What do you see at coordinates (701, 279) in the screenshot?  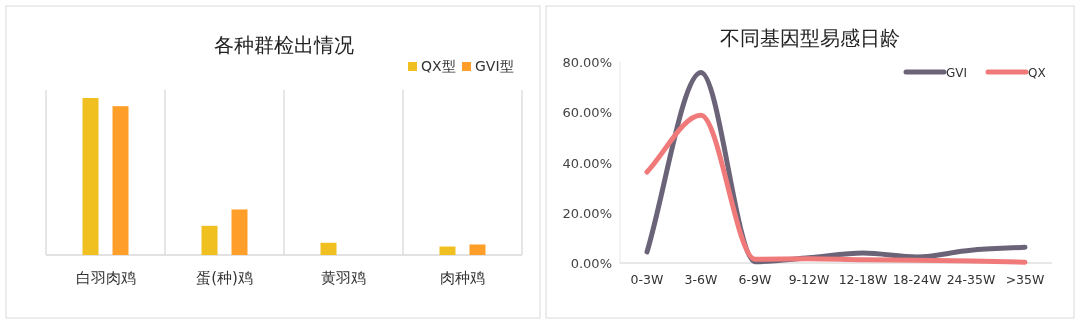 I see `x-tick-label: 3-6W` at bounding box center [701, 279].